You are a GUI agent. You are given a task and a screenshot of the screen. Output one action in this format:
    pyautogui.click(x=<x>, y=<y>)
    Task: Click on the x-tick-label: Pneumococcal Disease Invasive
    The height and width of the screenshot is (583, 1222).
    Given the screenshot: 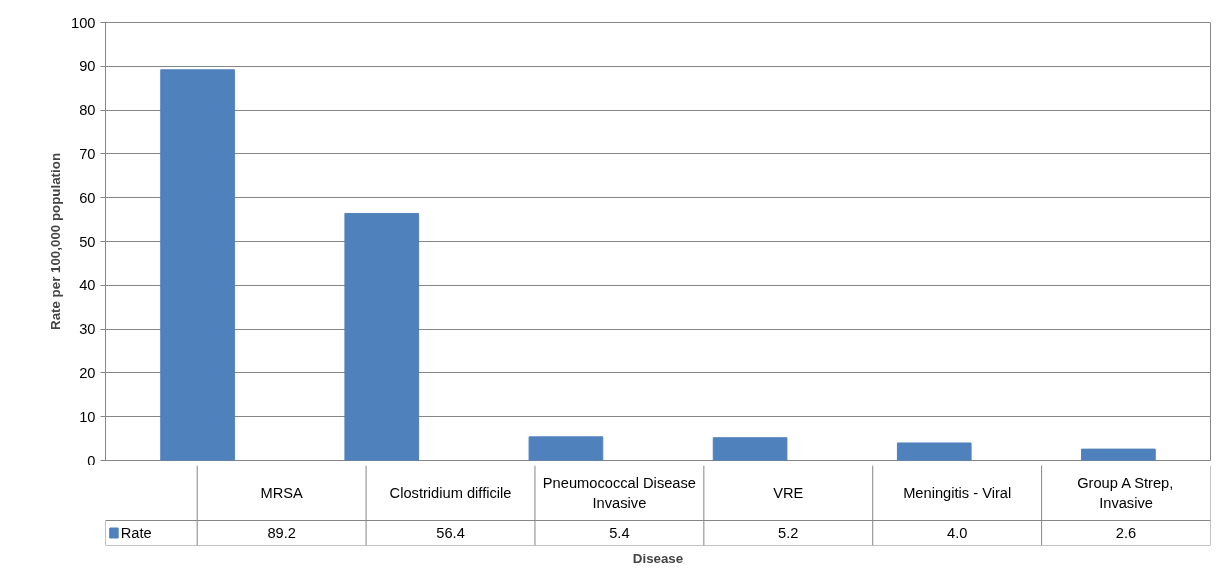 What is the action you would take?
    pyautogui.click(x=619, y=493)
    